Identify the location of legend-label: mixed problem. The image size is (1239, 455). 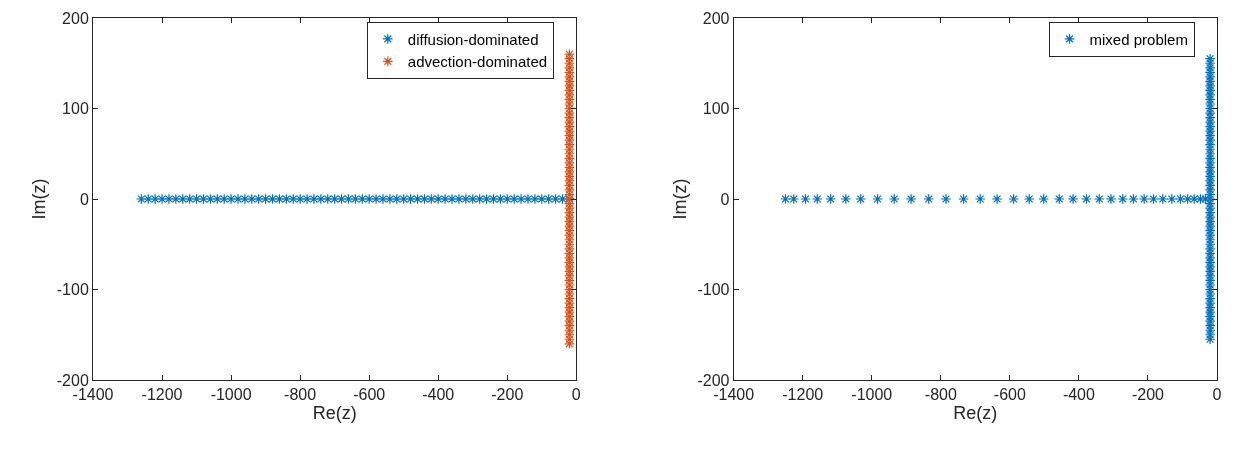
(1138, 39).